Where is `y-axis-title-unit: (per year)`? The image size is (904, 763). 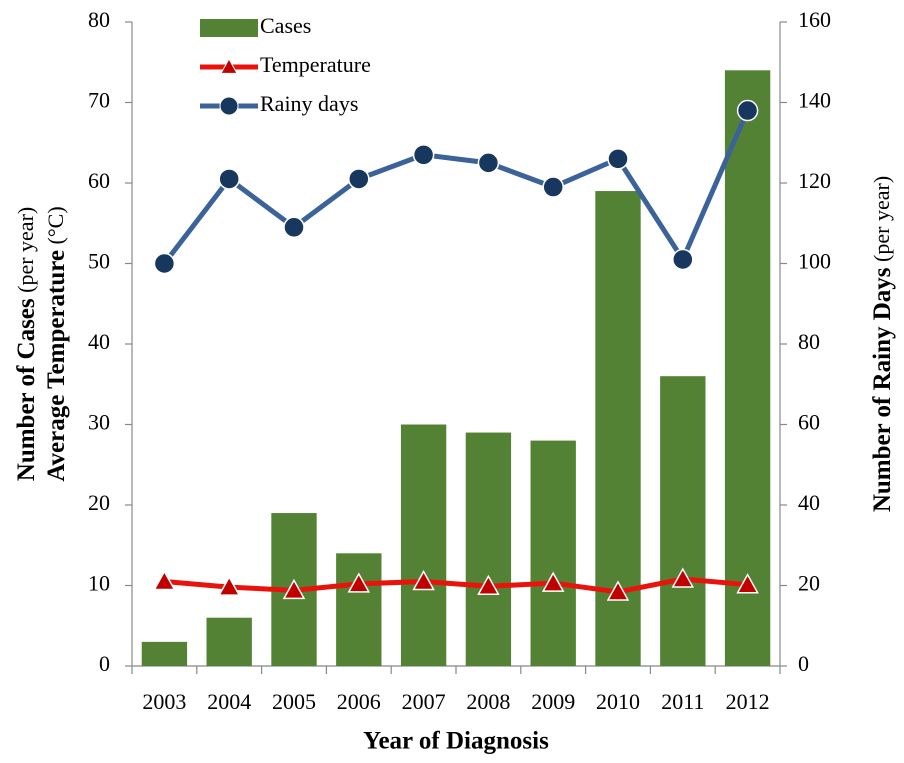 y-axis-title-unit: (per year) is located at coordinates (25, 250).